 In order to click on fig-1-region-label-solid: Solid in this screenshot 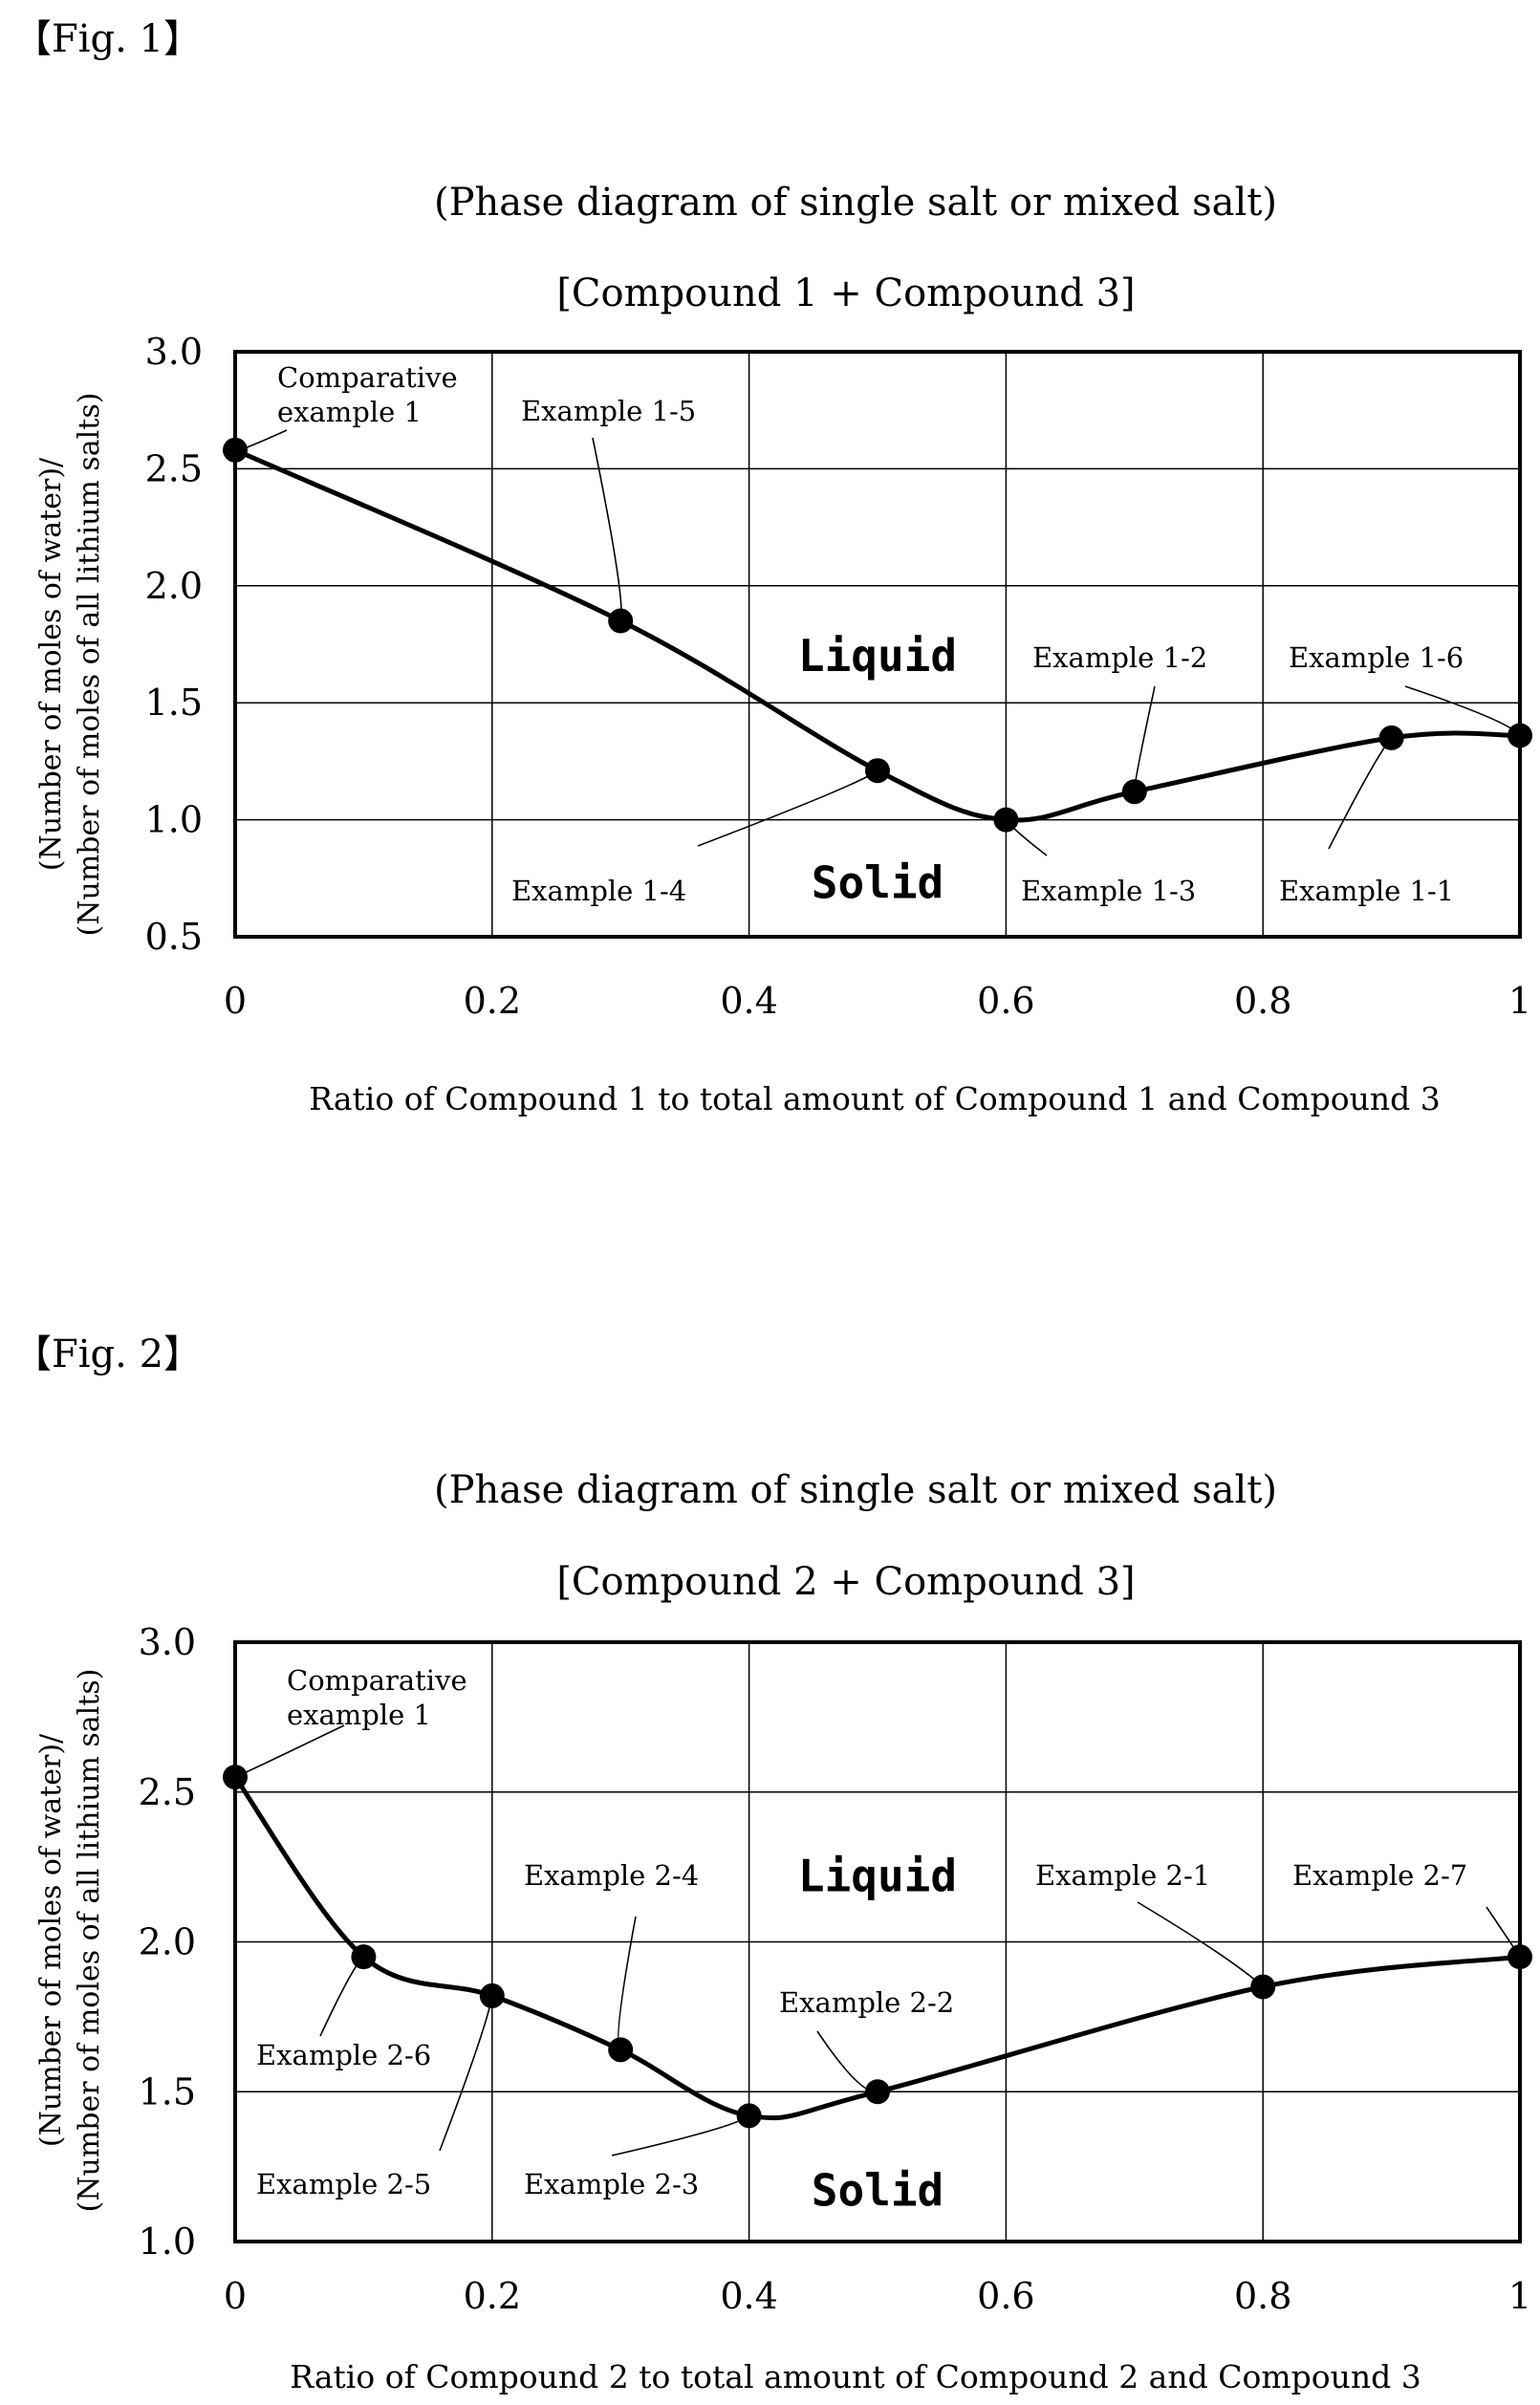, I will do `click(878, 883)`.